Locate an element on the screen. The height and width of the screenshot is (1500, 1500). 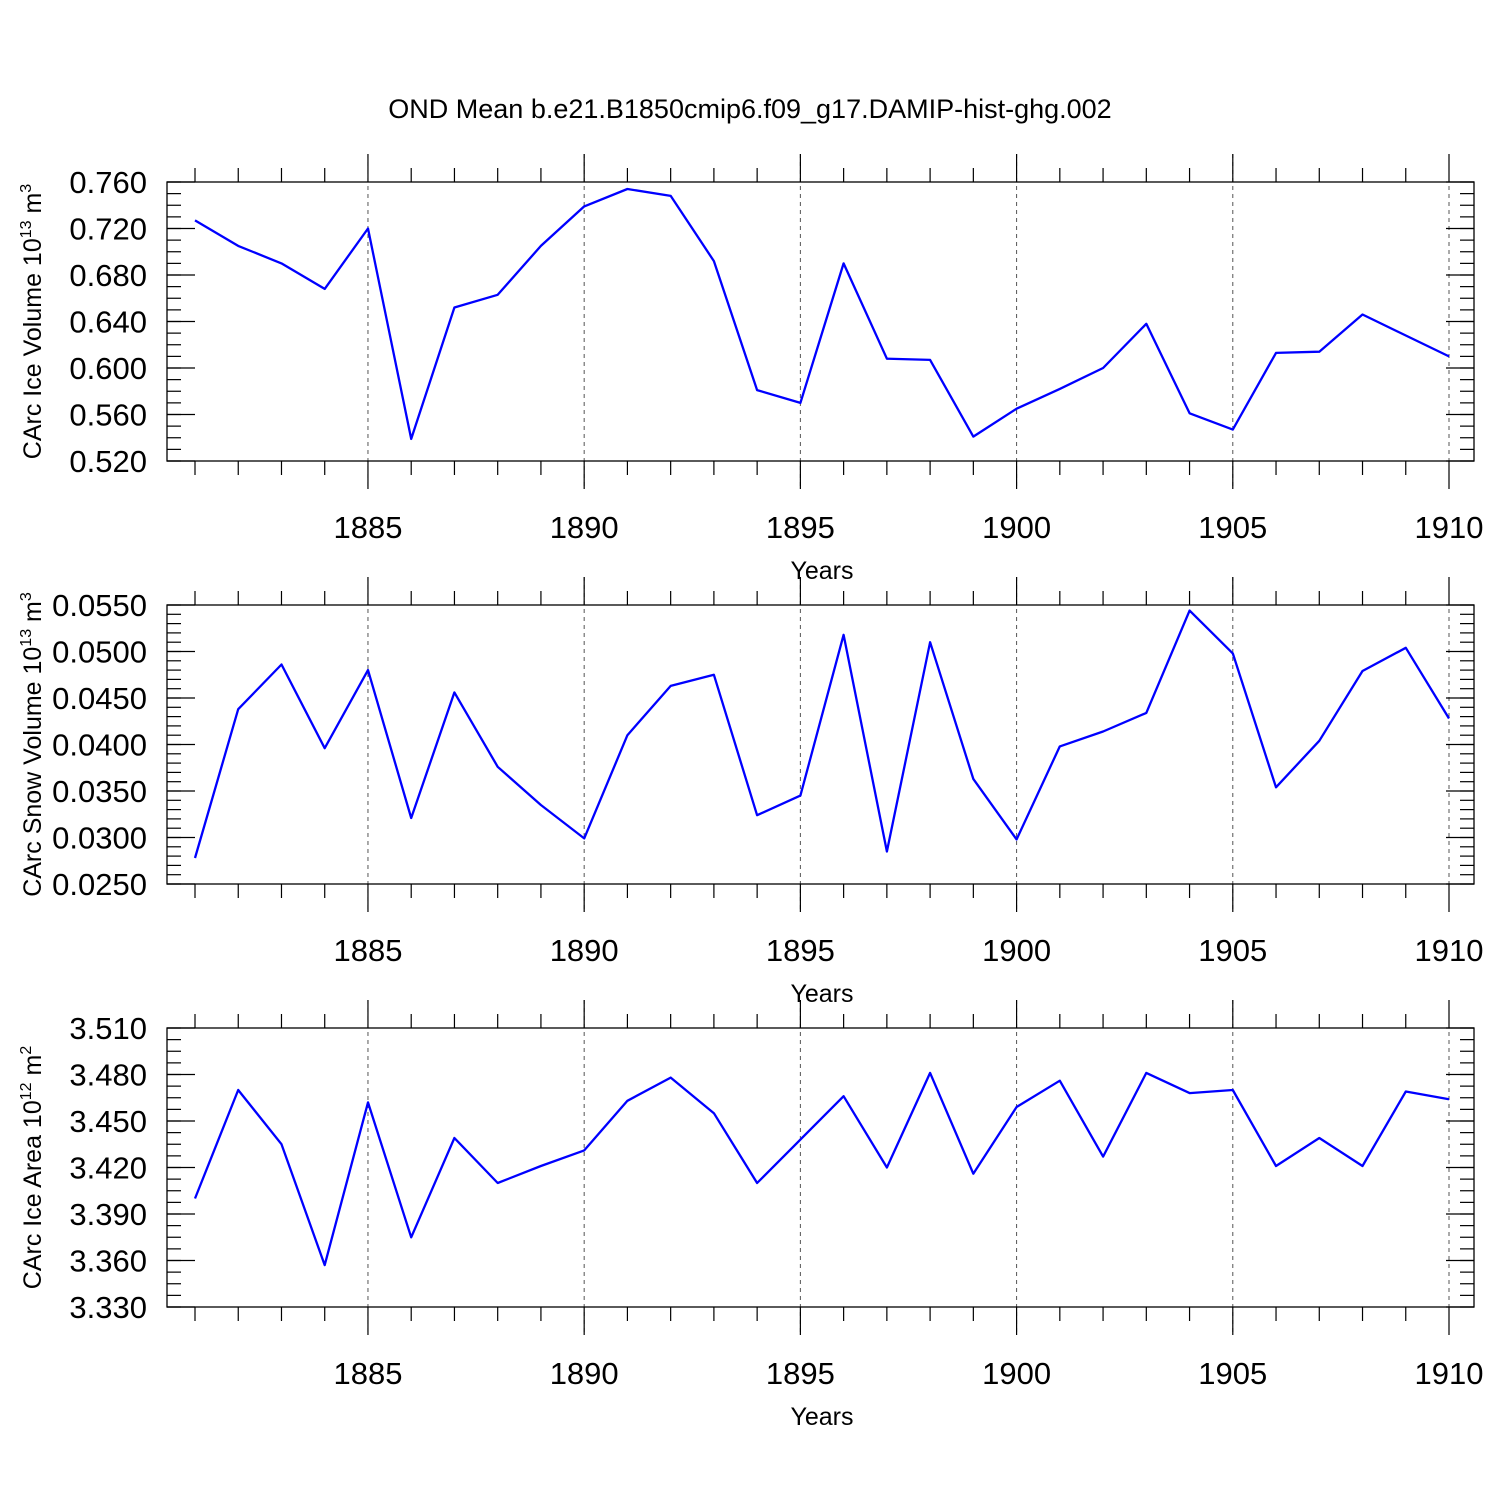
y-tick-label: 3.510 is located at coordinates (108, 1028).